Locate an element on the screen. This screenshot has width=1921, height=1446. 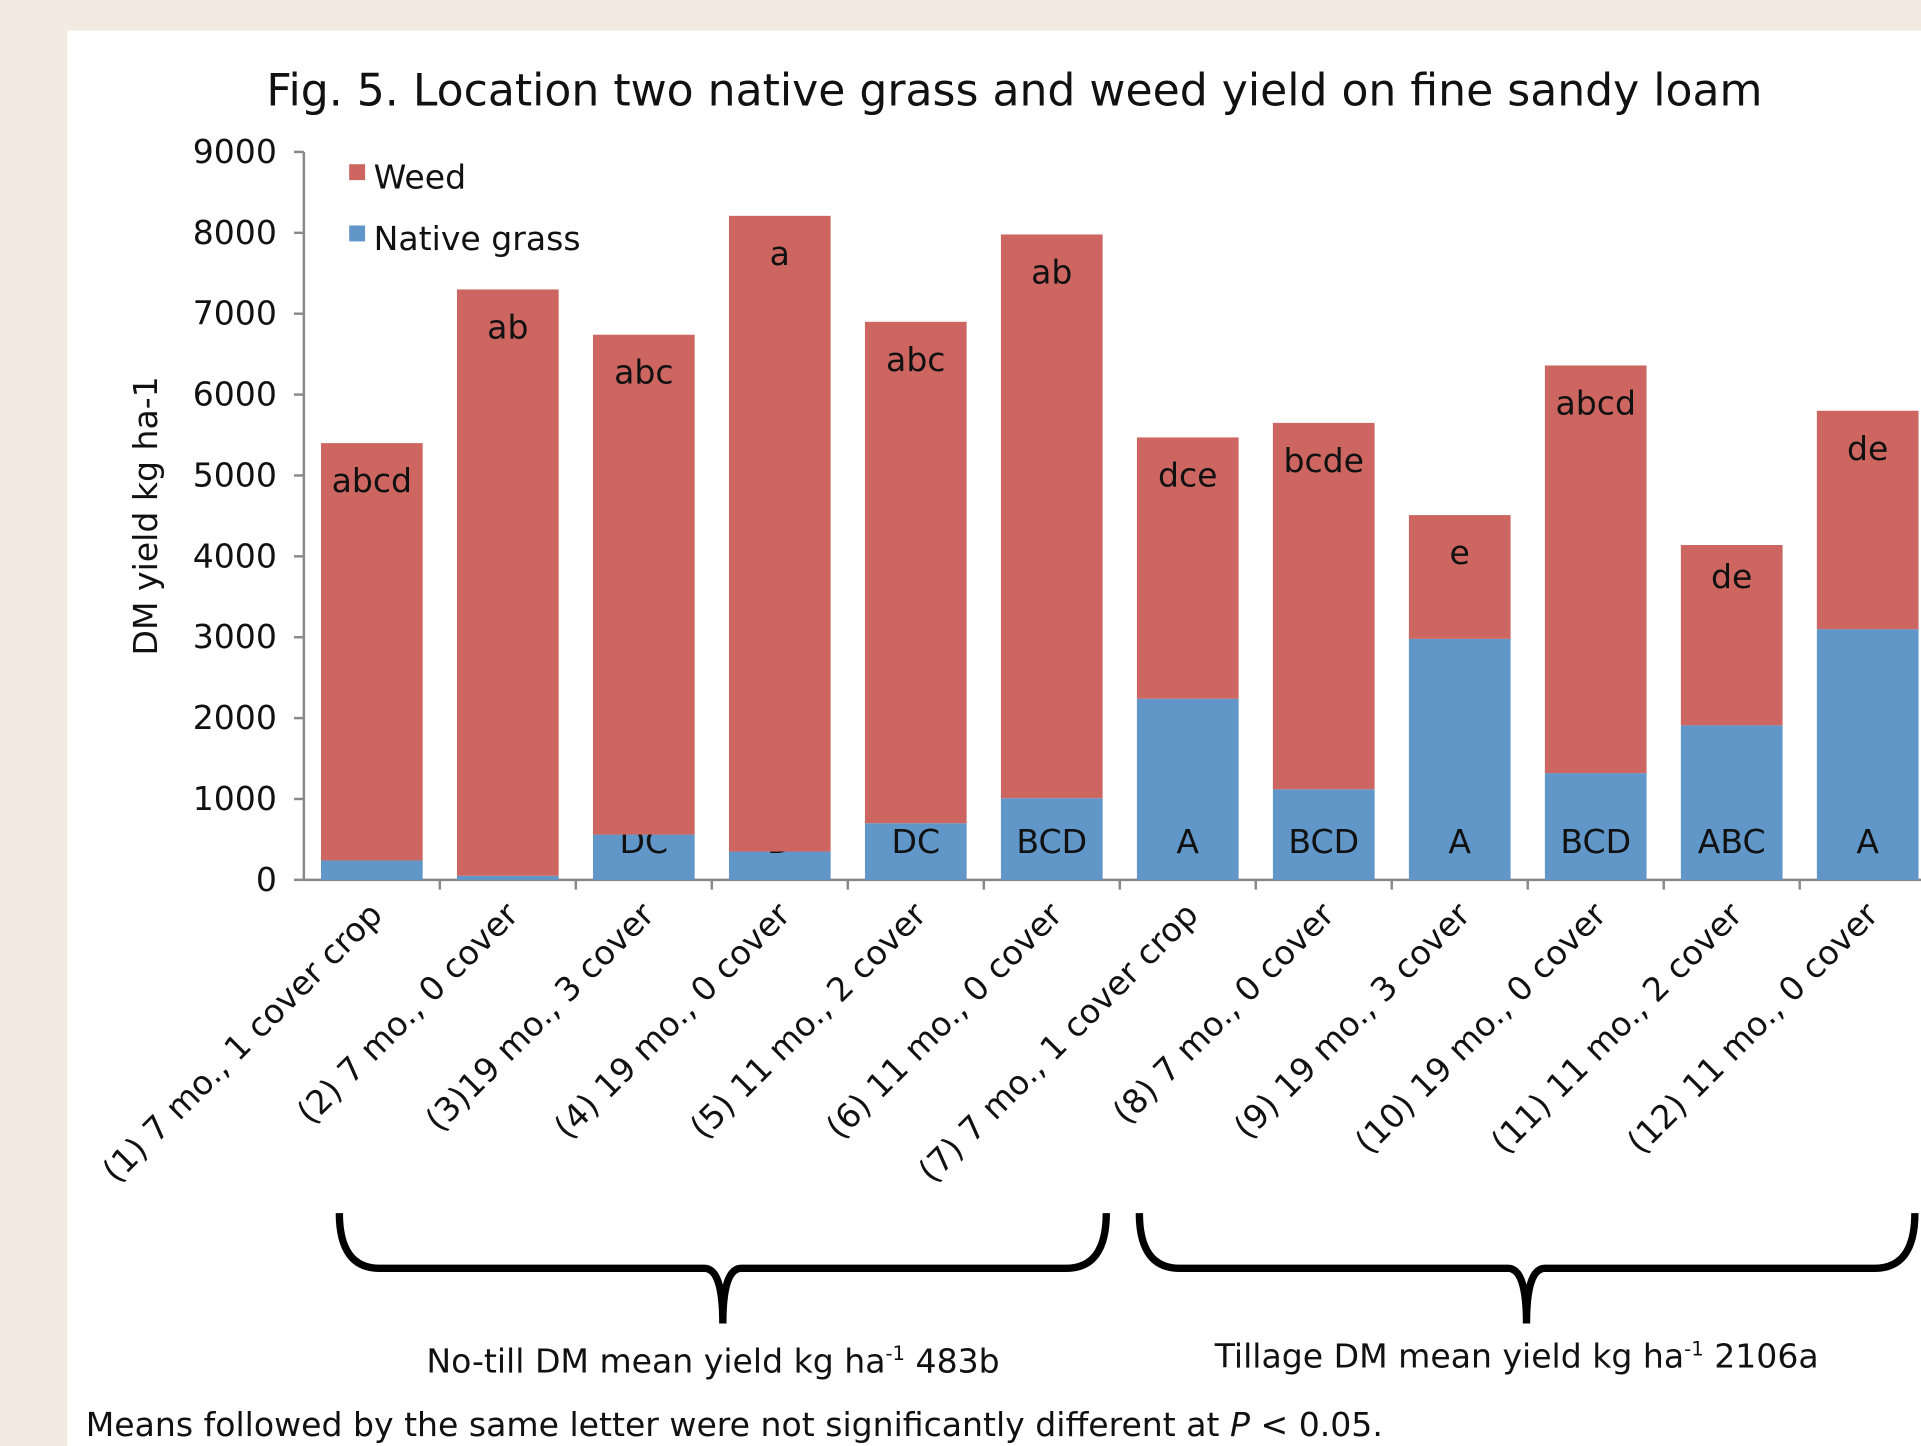
y-tick-label: 8000 is located at coordinates (235, 232).